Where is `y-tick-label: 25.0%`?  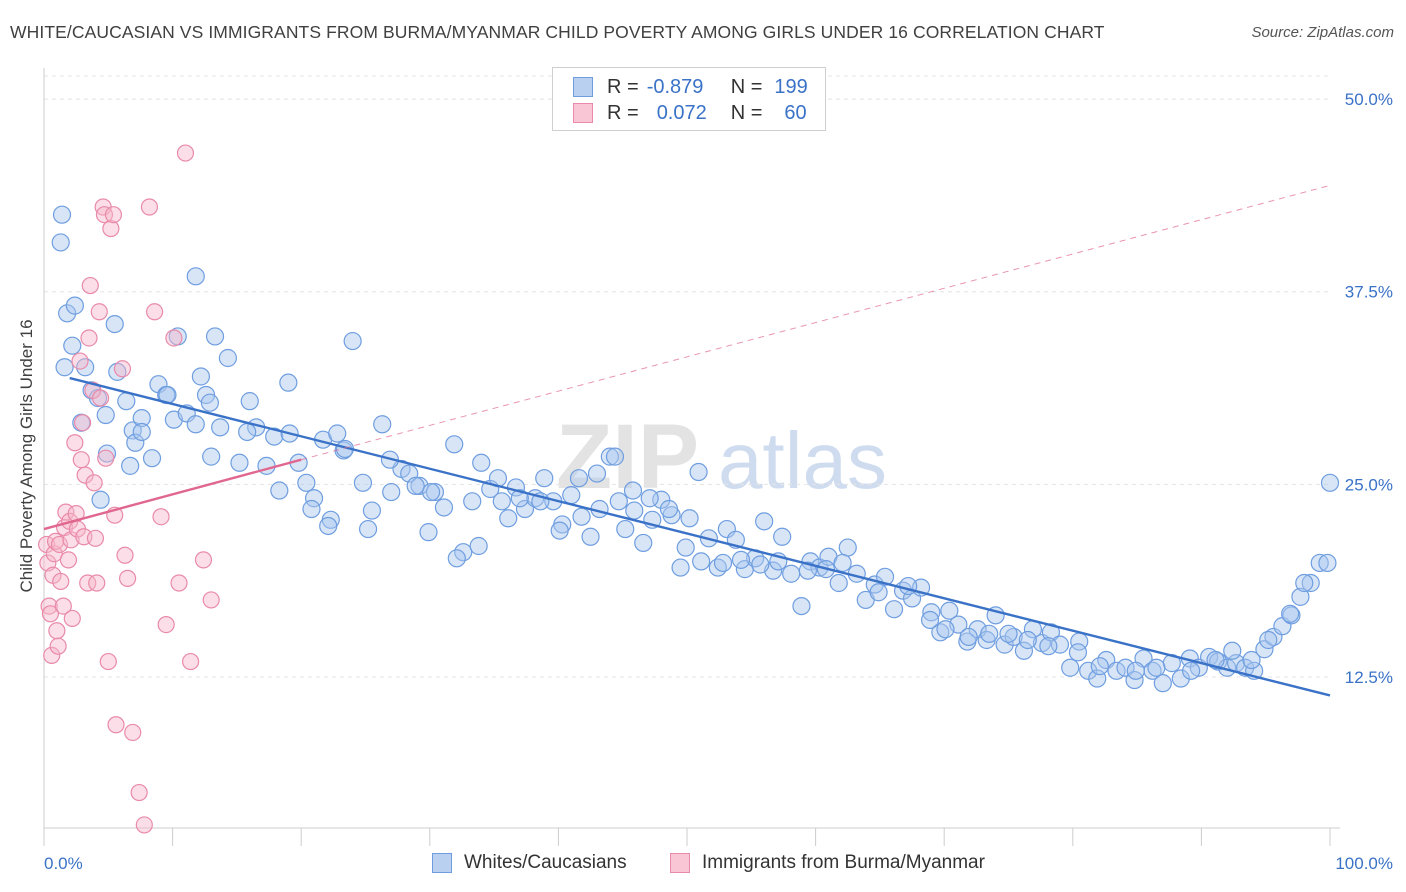
y-tick-label: 25.0% is located at coordinates (1369, 484).